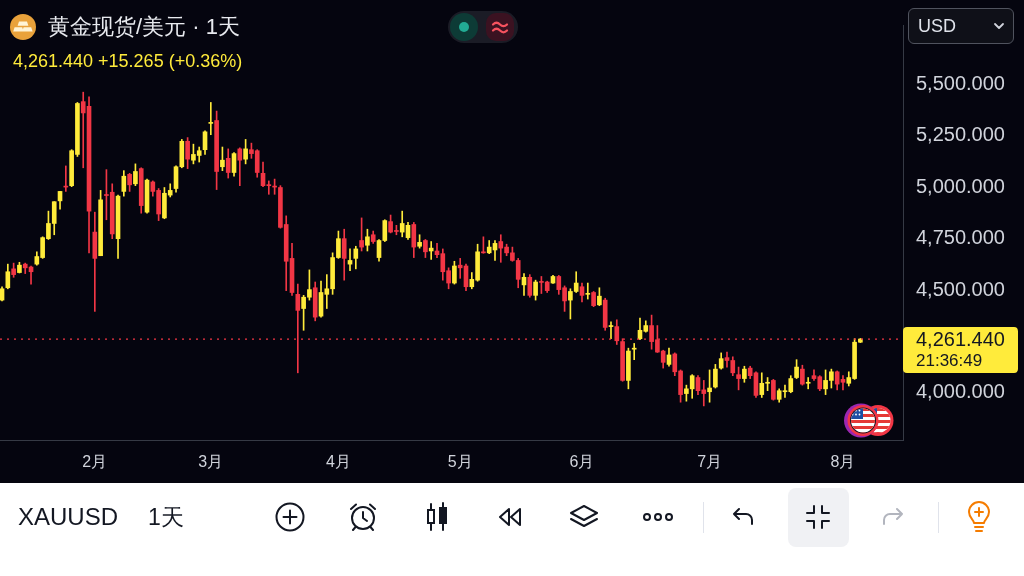 The image size is (1024, 576). What do you see at coordinates (460, 462) in the screenshot?
I see `x-tick-label: 5月` at bounding box center [460, 462].